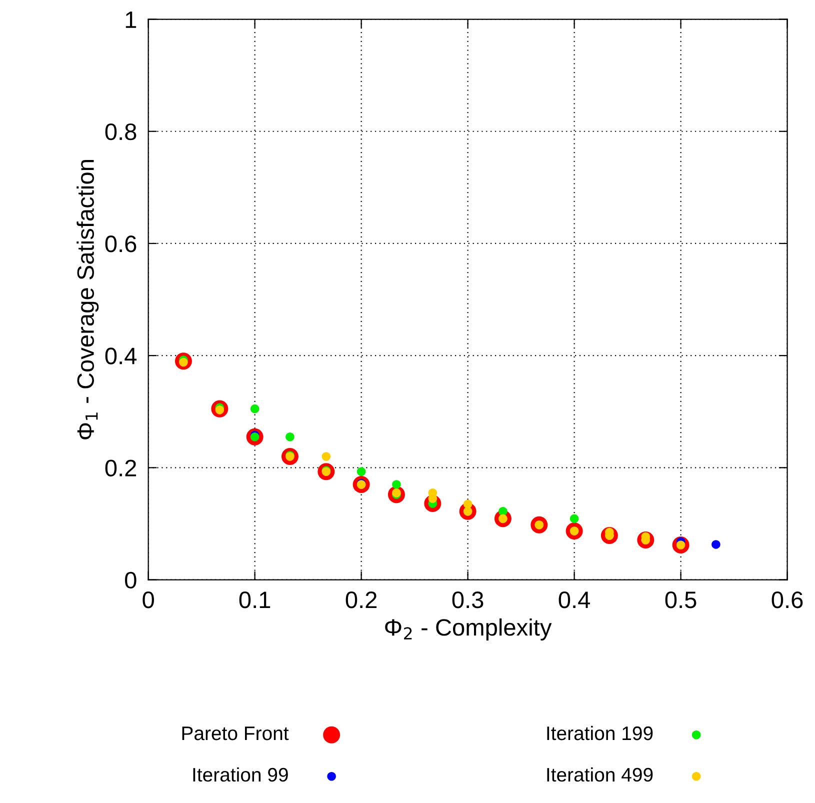 The width and height of the screenshot is (815, 803). I want to click on y-tick-label: 1, so click(131, 20).